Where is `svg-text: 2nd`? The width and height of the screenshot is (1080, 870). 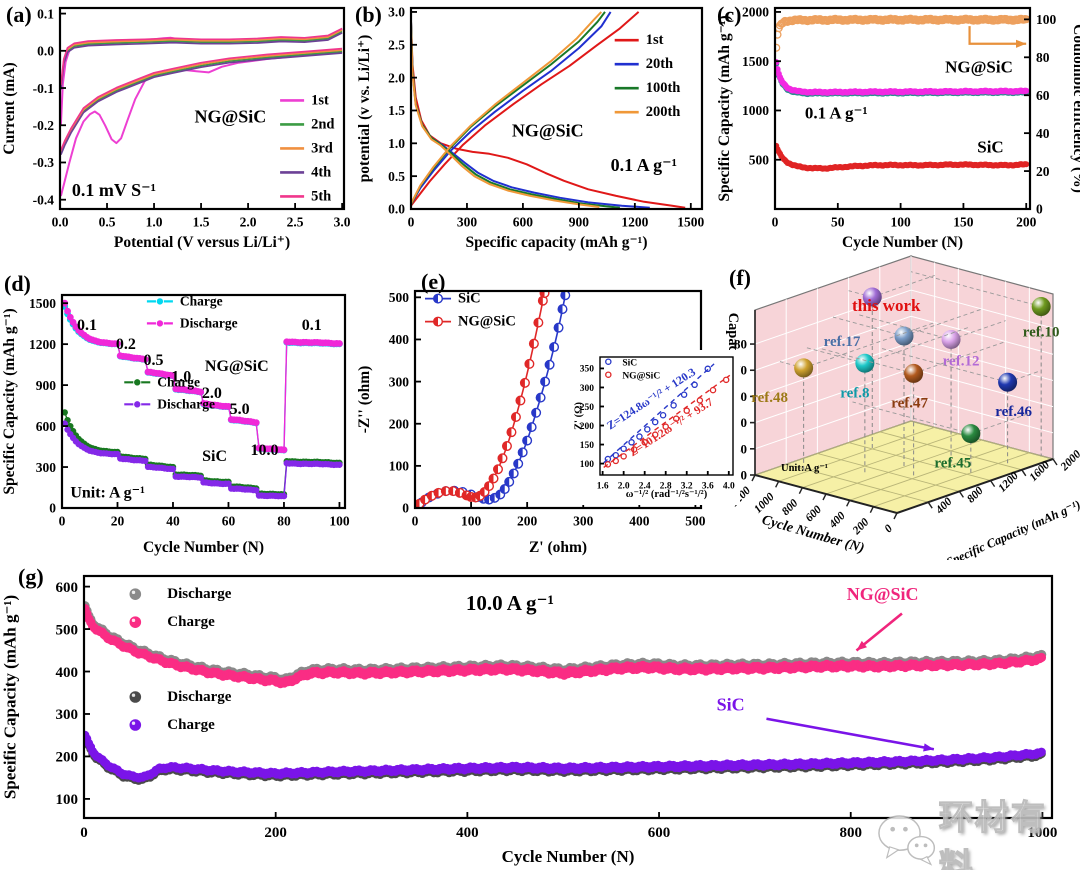
svg-text: 2nd is located at coordinates (322, 124).